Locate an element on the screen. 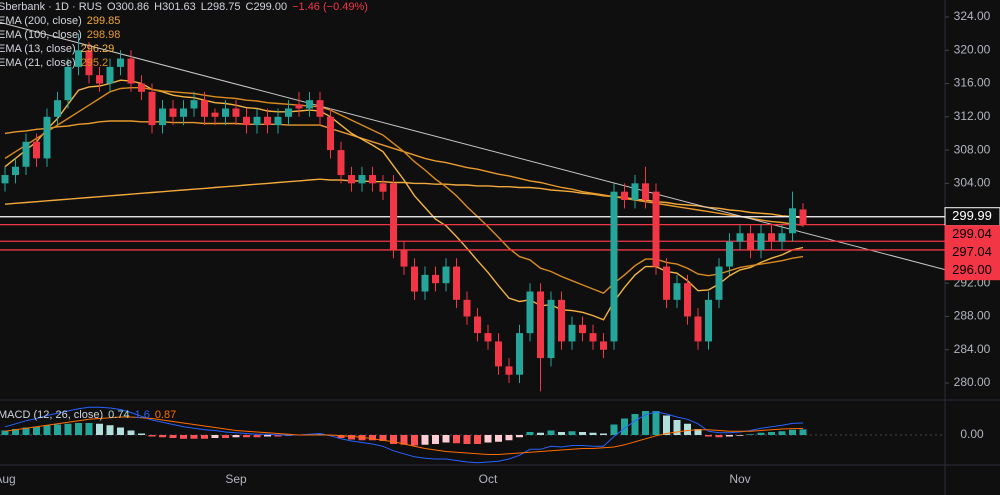 The height and width of the screenshot is (495, 1000). macd-legend-value: 1.6 is located at coordinates (142, 415).